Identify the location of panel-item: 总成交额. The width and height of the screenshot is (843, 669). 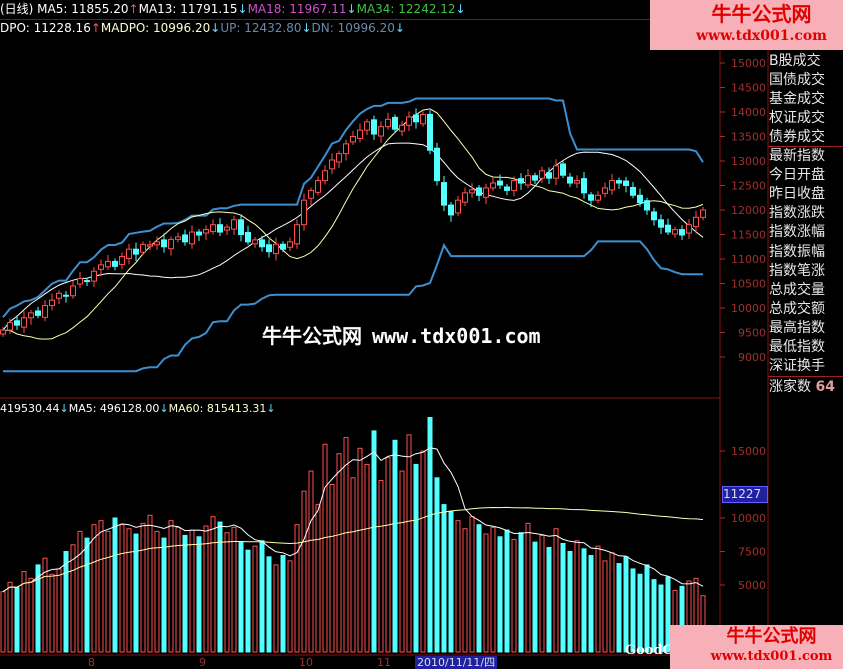
(797, 308).